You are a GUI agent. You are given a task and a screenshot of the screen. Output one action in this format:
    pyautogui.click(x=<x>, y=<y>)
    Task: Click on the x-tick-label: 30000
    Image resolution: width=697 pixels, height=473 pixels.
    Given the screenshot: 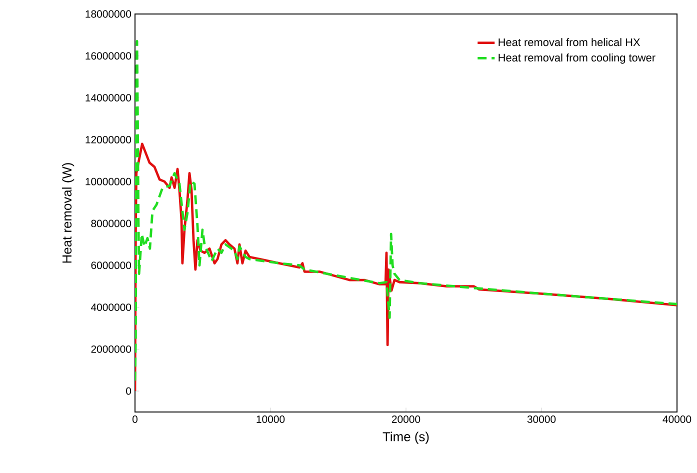 What is the action you would take?
    pyautogui.click(x=541, y=419)
    